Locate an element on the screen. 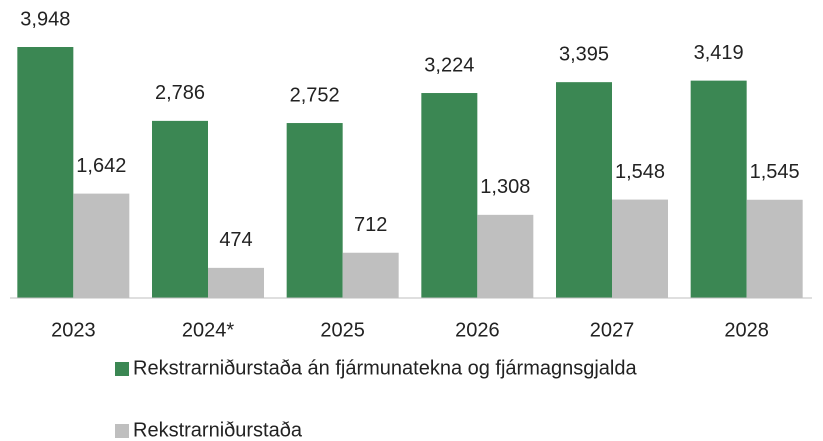 The height and width of the screenshot is (441, 823). value-label: 2,786 is located at coordinates (180, 93).